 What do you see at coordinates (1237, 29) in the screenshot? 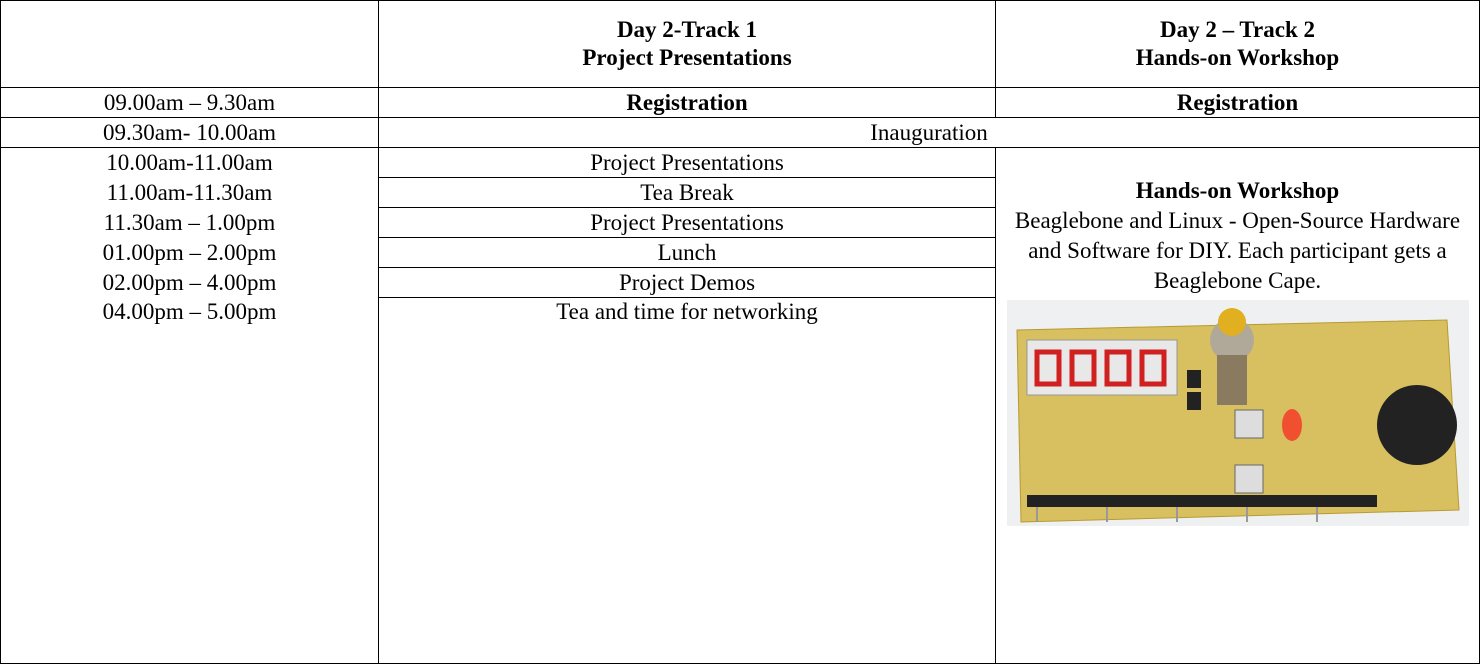
I see `header-title: Day 2 – Track 2` at bounding box center [1237, 29].